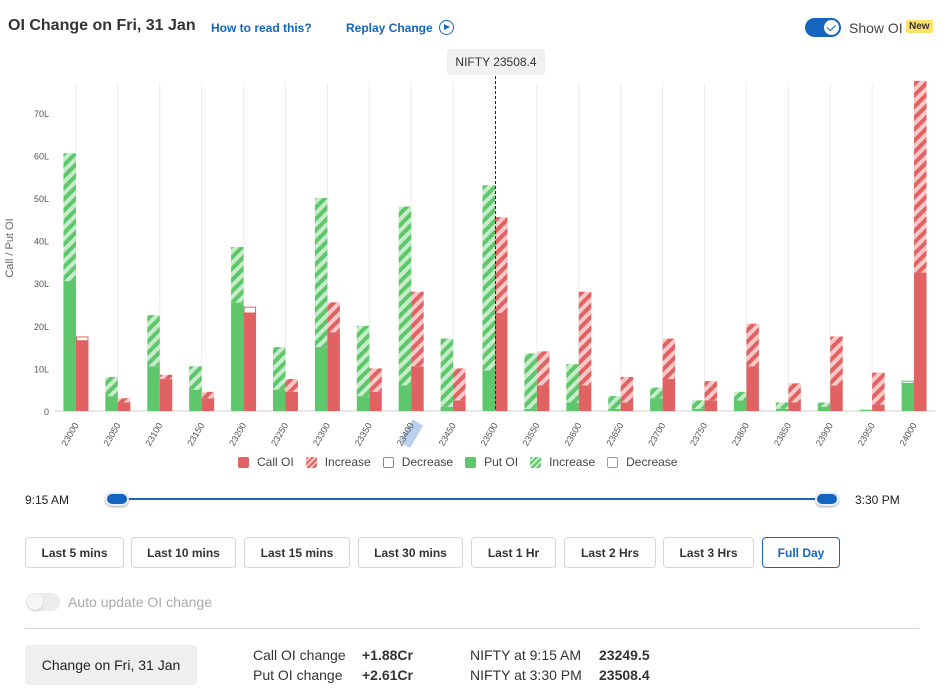 The image size is (946, 694). I want to click on show-oi-toggle, so click(823, 27).